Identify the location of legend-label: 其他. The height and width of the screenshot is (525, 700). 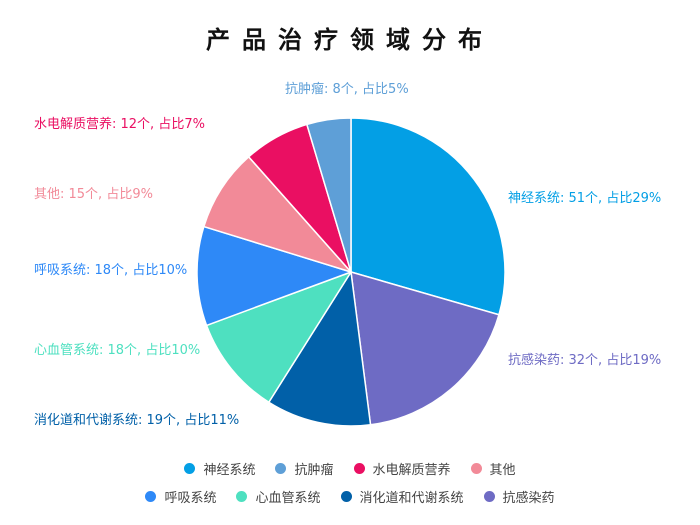
(502, 470).